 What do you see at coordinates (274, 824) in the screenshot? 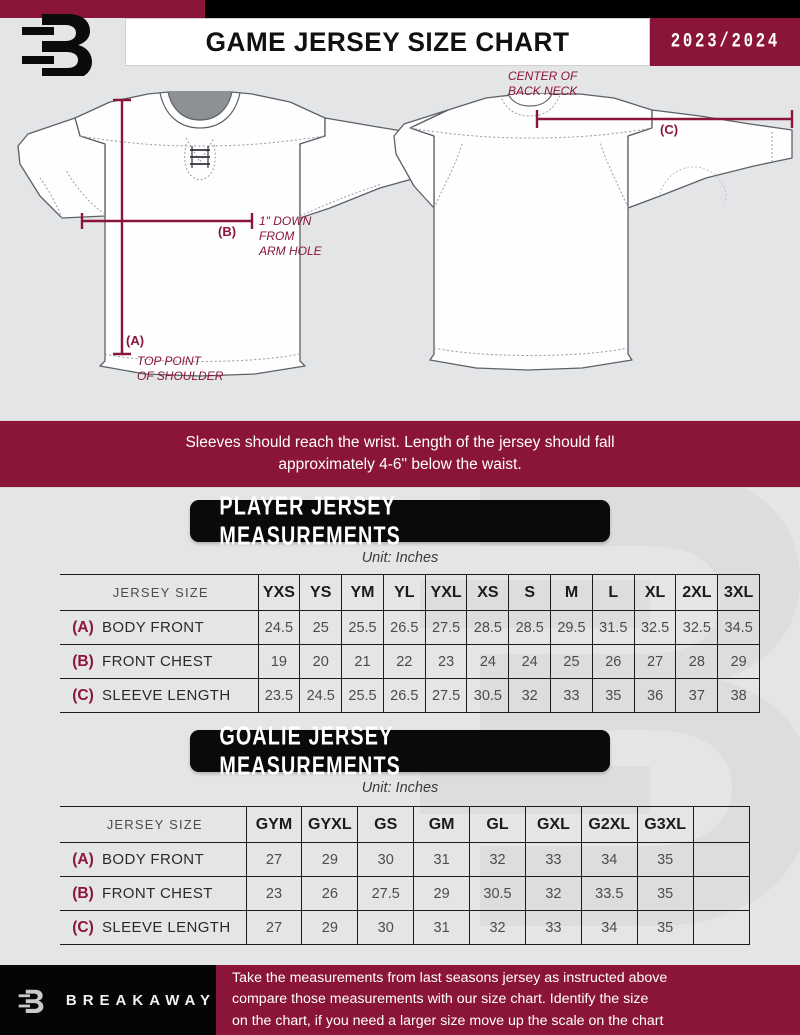
I see `column-header-gym: GYM` at bounding box center [274, 824].